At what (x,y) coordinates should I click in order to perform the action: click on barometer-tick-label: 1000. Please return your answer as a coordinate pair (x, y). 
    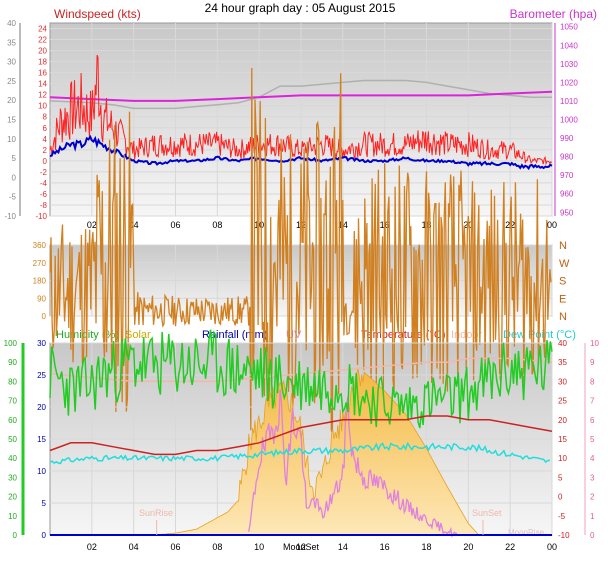
    Looking at the image, I should click on (569, 120).